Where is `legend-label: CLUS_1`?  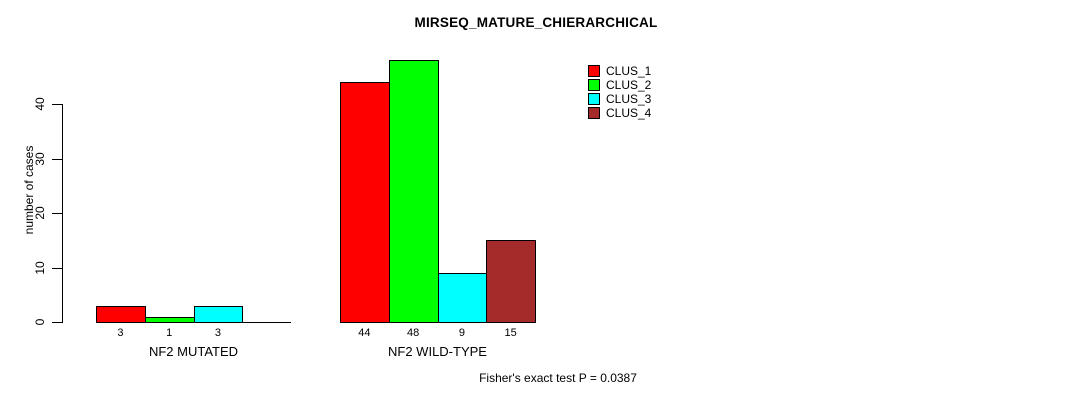 legend-label: CLUS_1 is located at coordinates (629, 71).